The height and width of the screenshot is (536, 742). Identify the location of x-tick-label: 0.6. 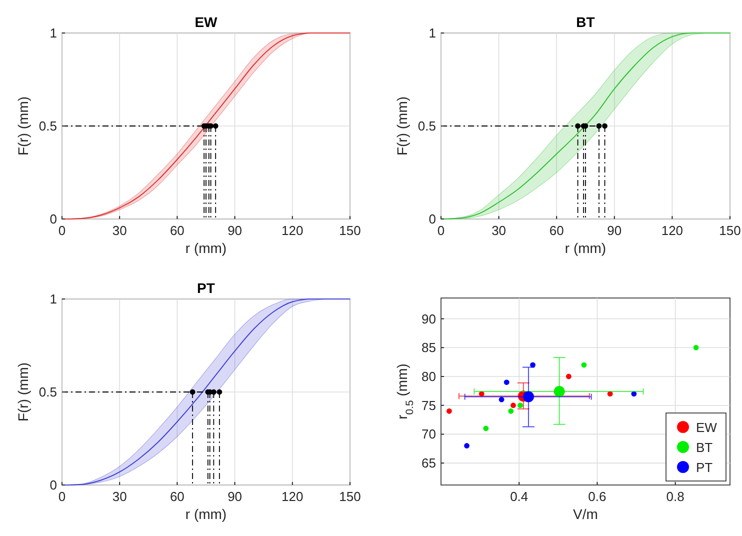
(597, 496).